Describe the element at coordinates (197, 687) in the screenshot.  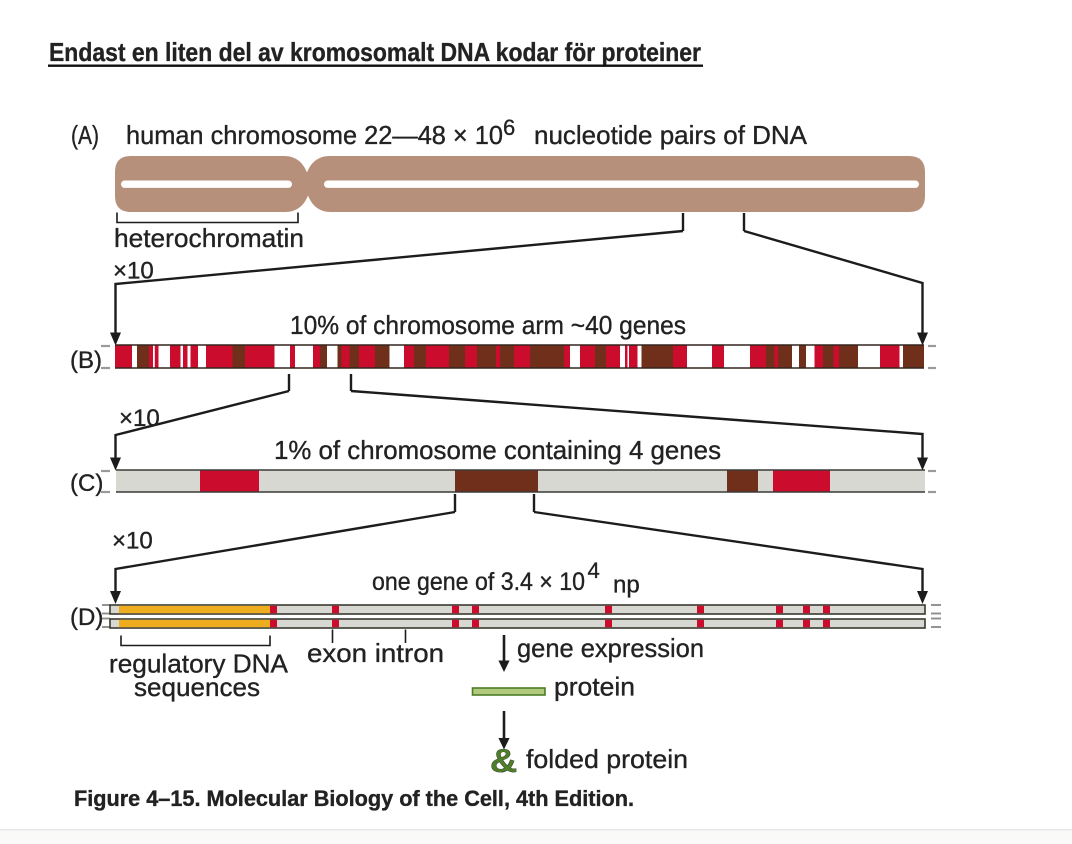
I see `svg-text: sequences` at that location.